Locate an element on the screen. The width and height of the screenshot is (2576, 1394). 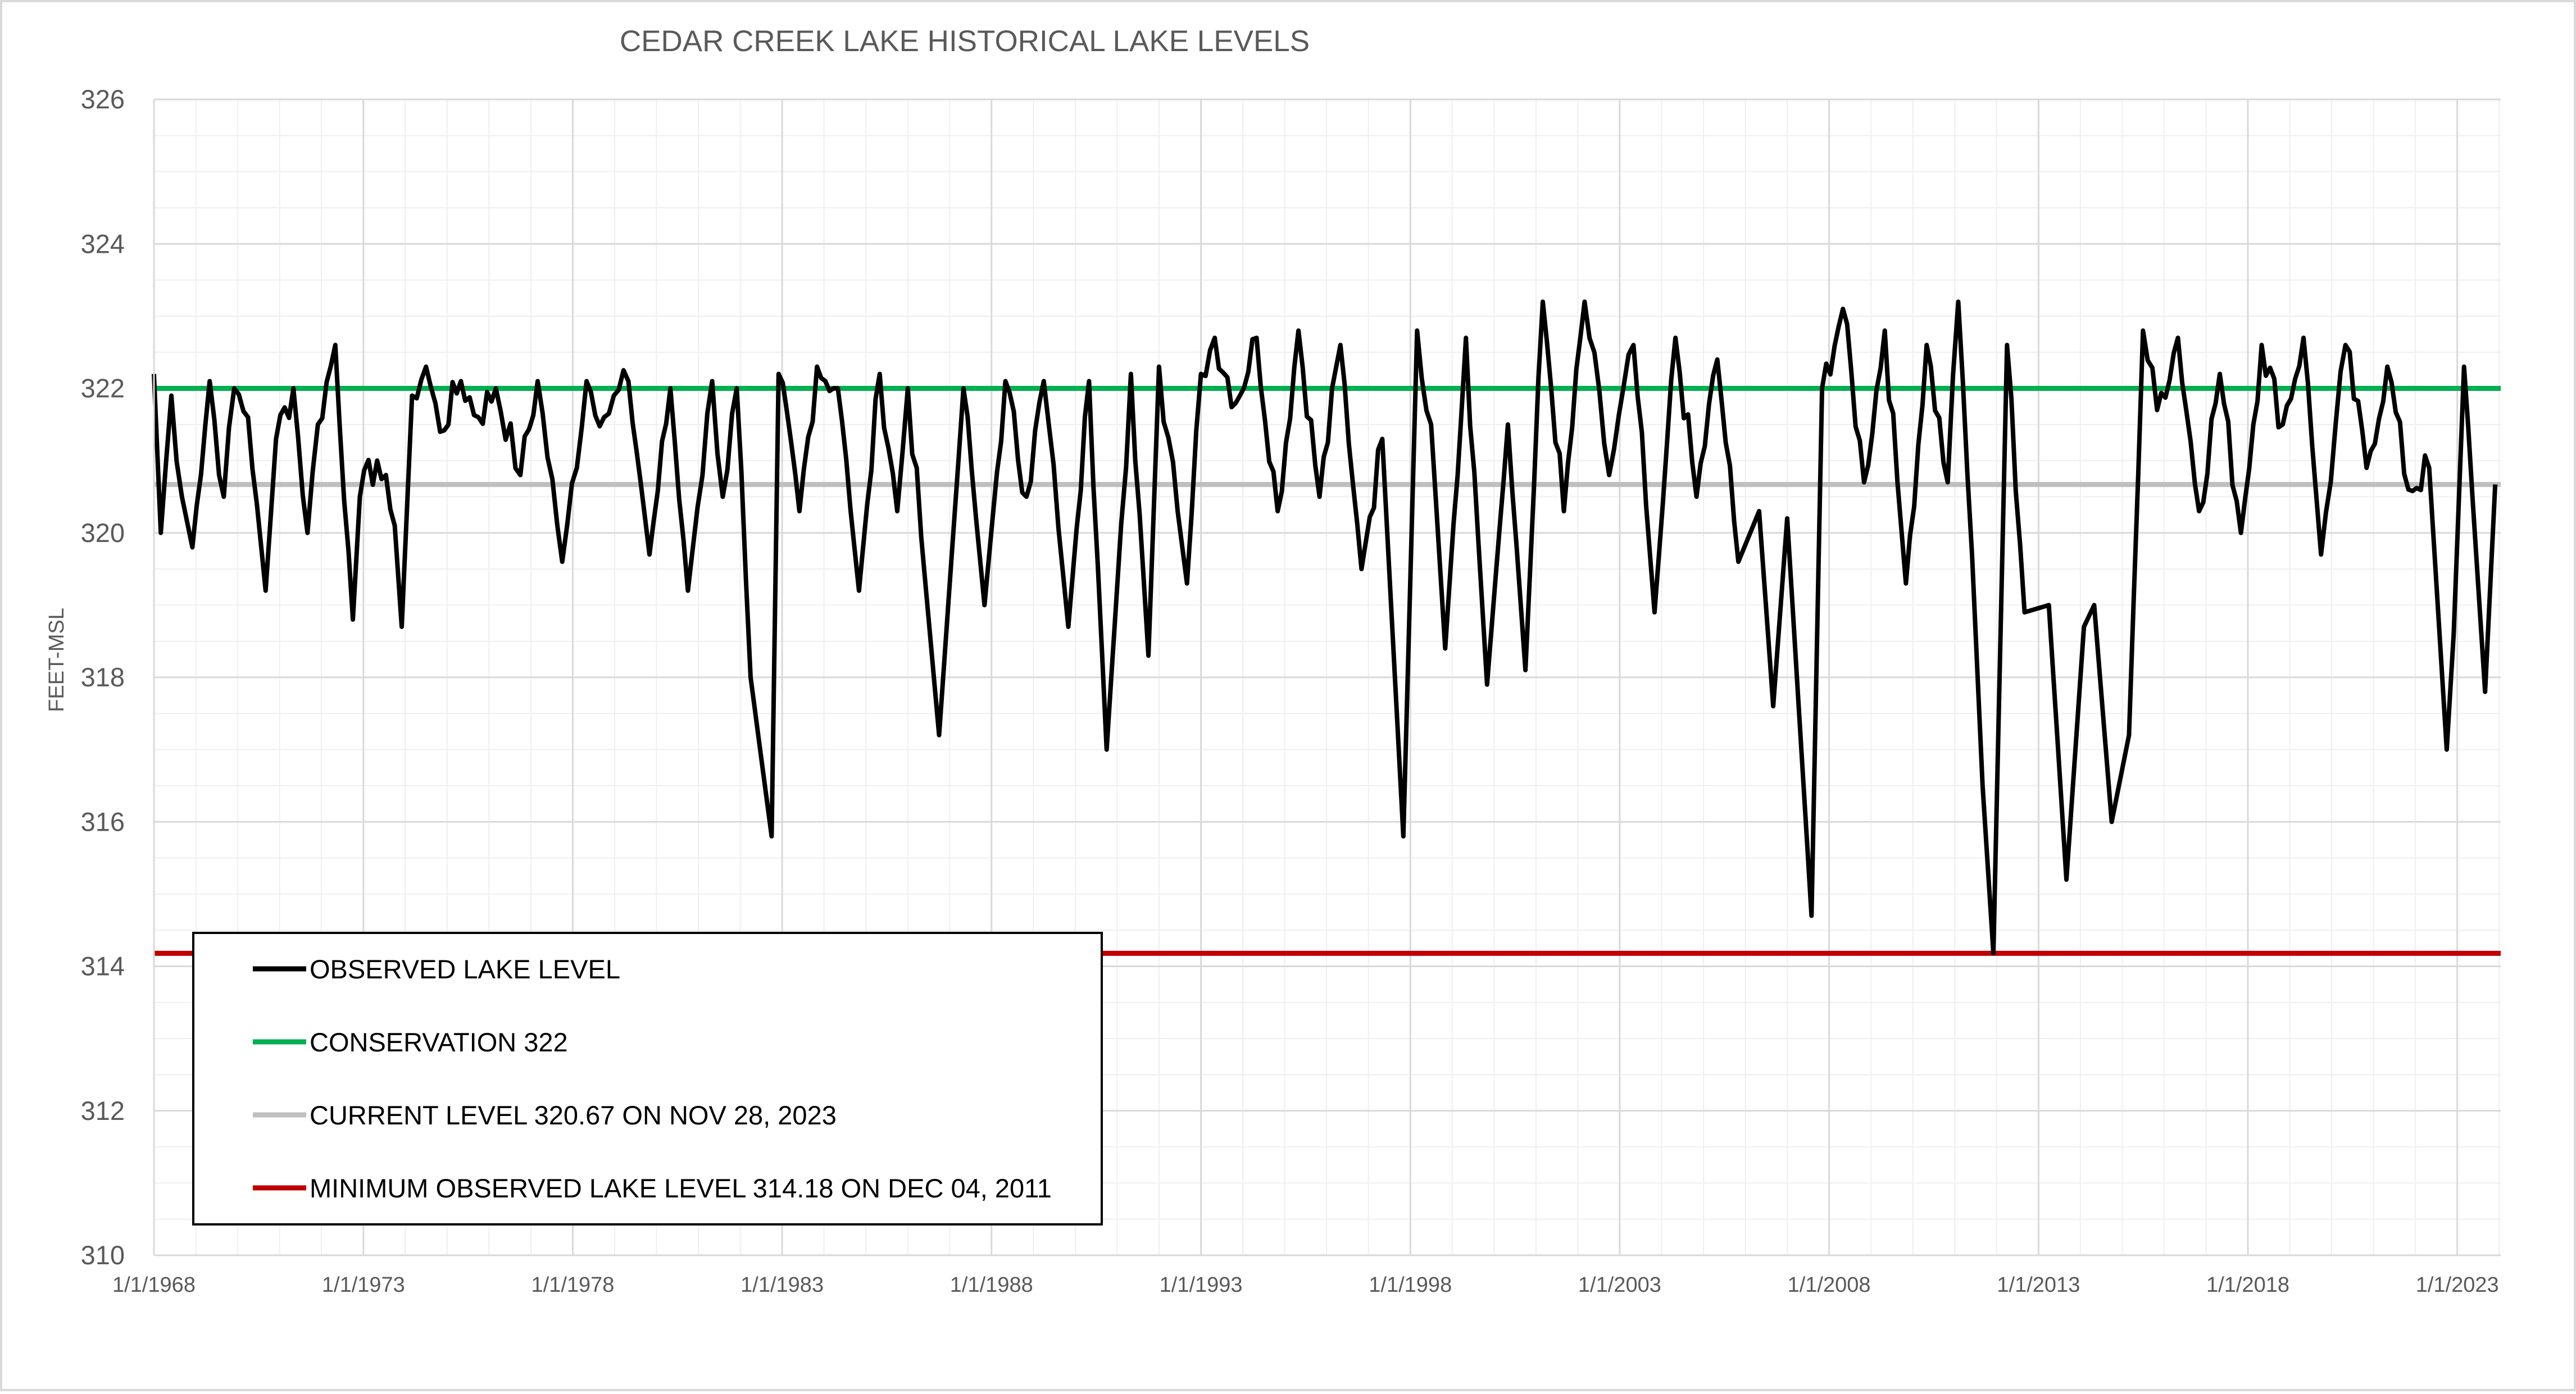
x-tick-label: 1/1/2013 is located at coordinates (2038, 1285).